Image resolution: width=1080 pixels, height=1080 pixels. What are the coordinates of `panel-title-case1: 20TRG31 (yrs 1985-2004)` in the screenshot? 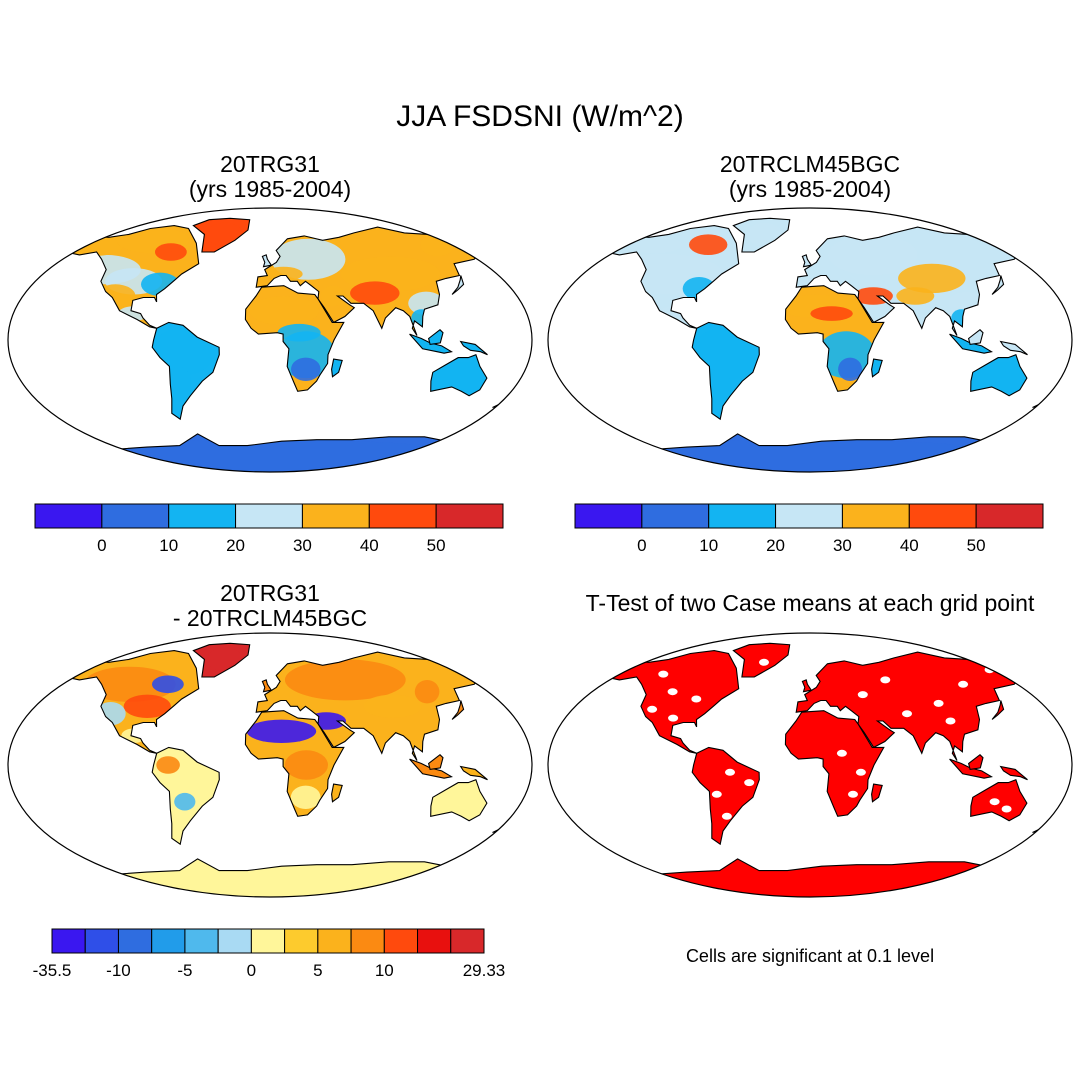 It's located at (270, 177).